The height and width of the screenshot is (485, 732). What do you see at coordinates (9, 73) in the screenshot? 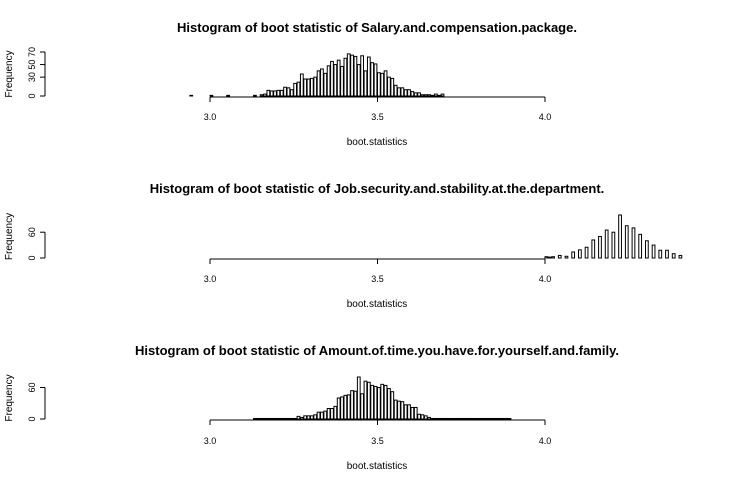
I see `y-axis-label: Frequency` at bounding box center [9, 73].